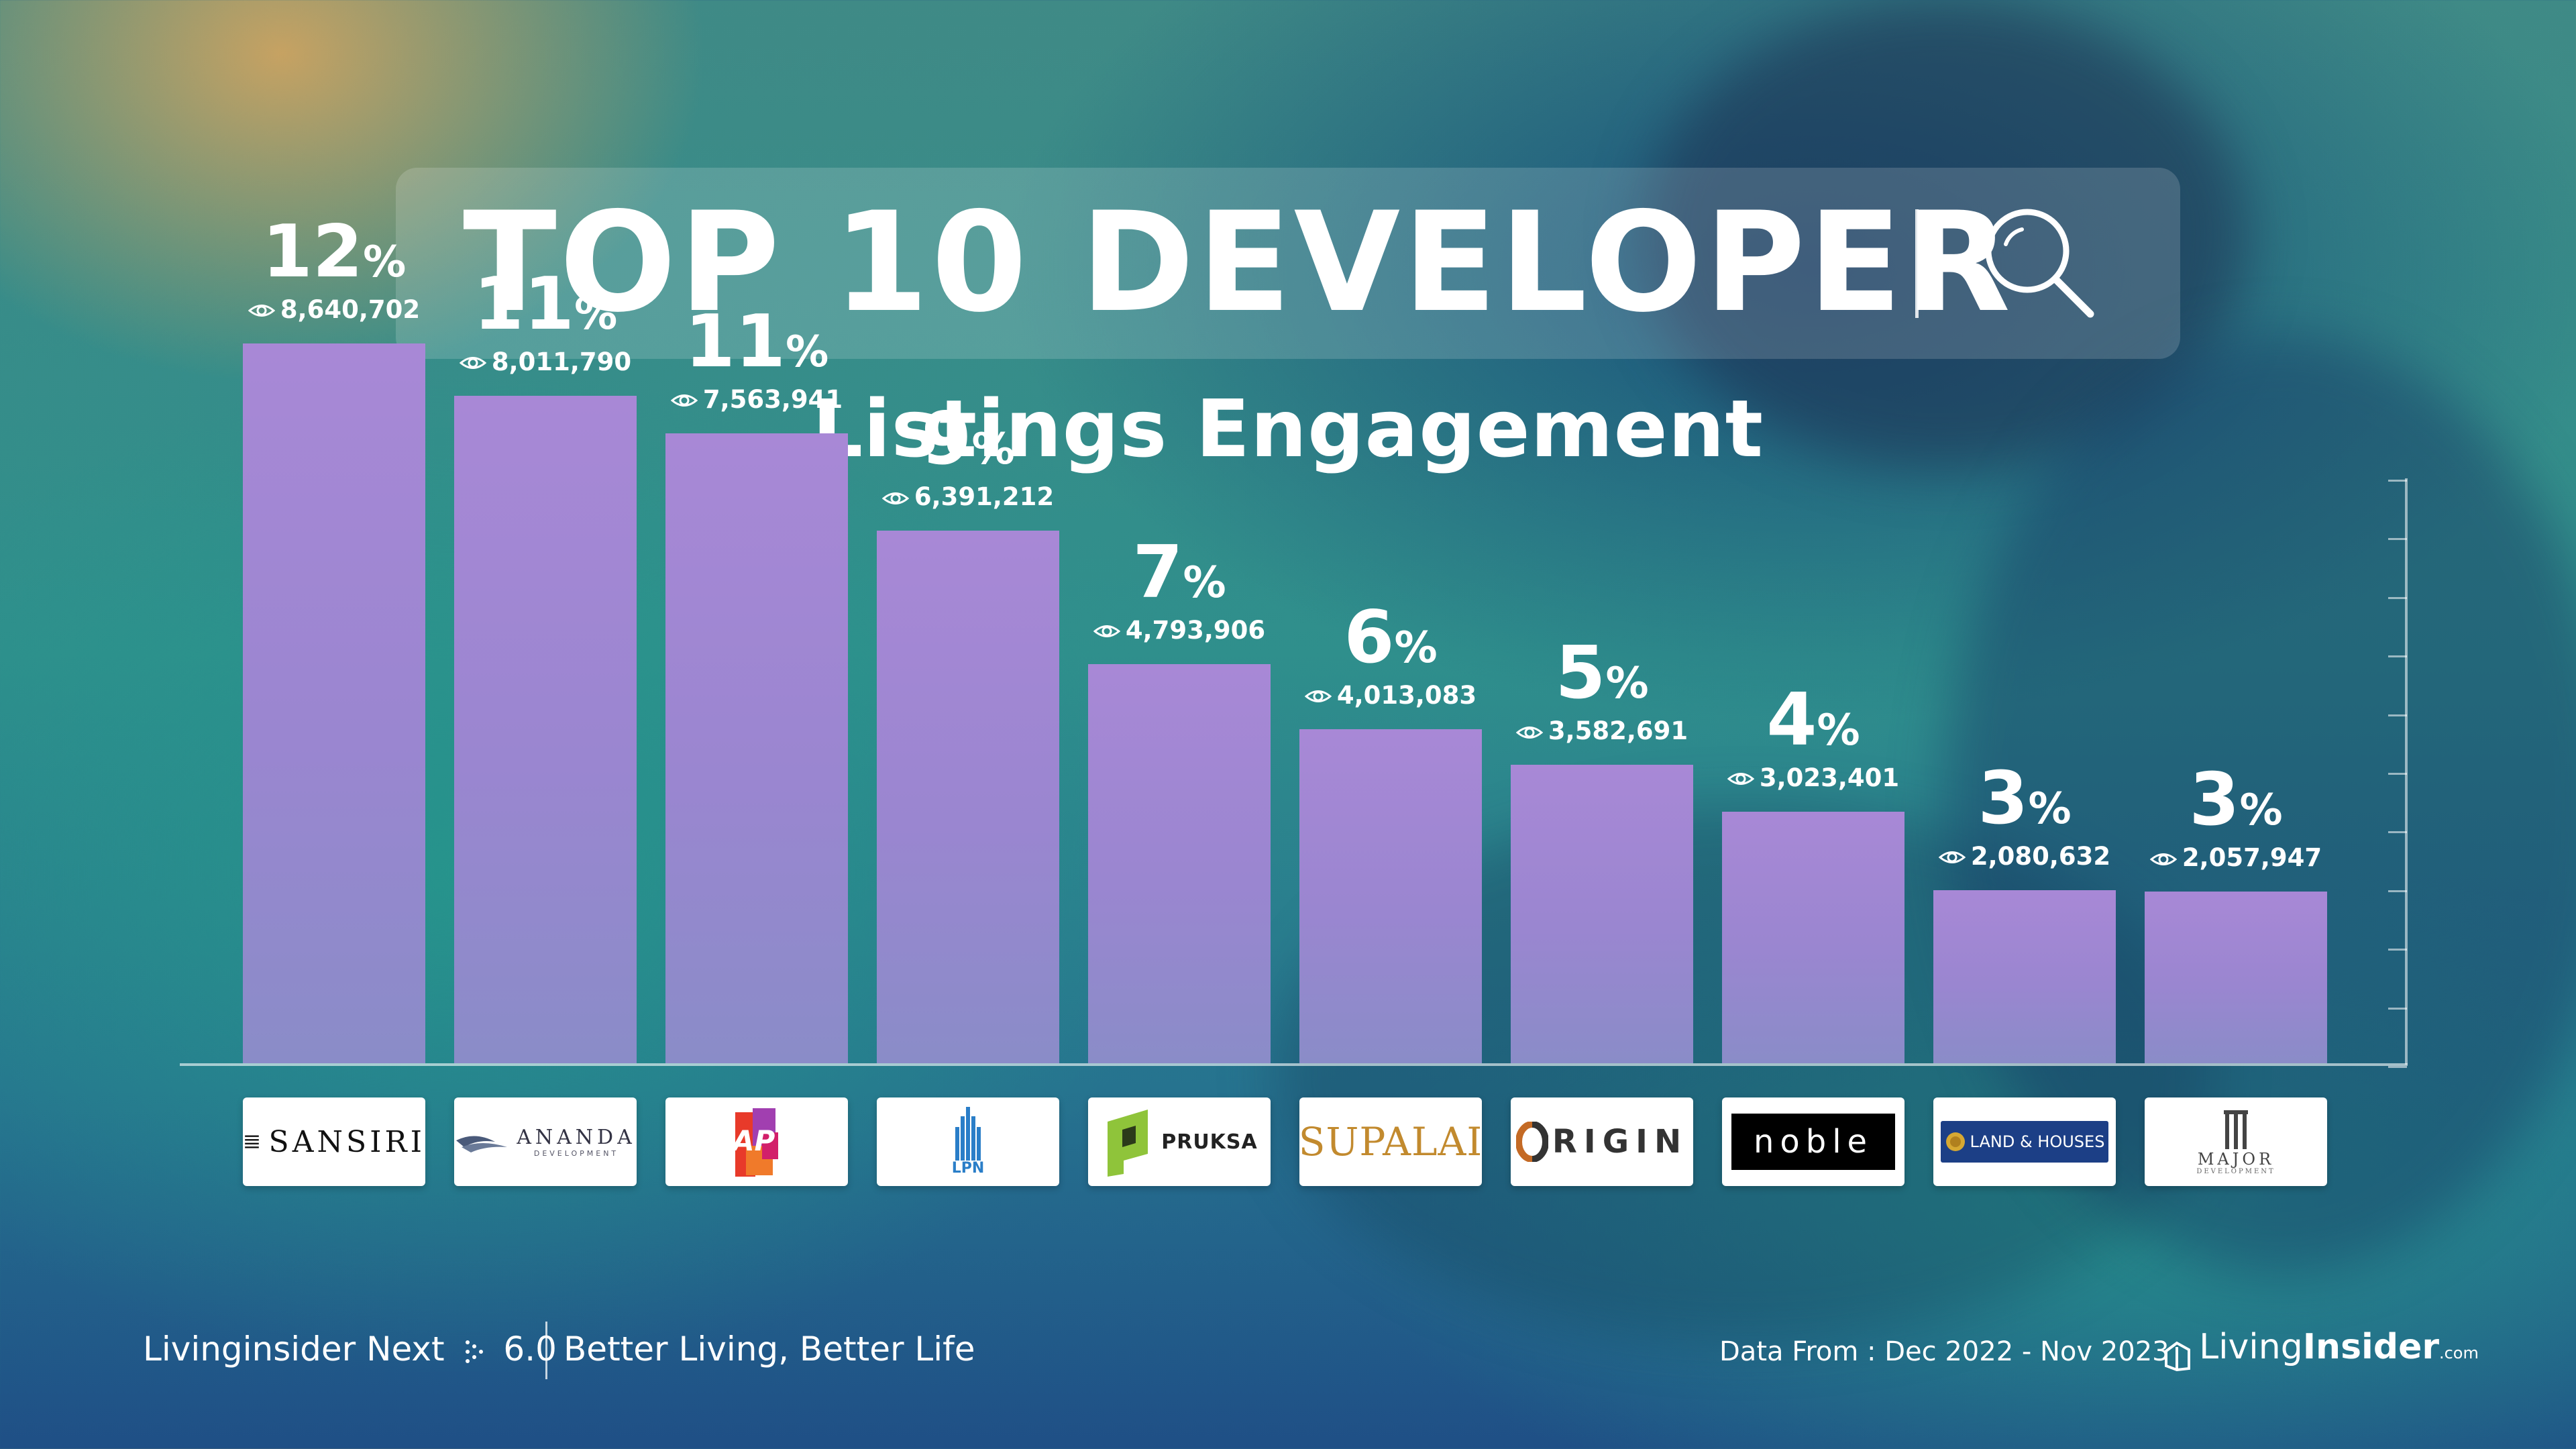 The height and width of the screenshot is (1449, 2576). Describe the element at coordinates (2235, 1171) in the screenshot. I see `major-logo-subtext: DEVELOPMENT` at that location.